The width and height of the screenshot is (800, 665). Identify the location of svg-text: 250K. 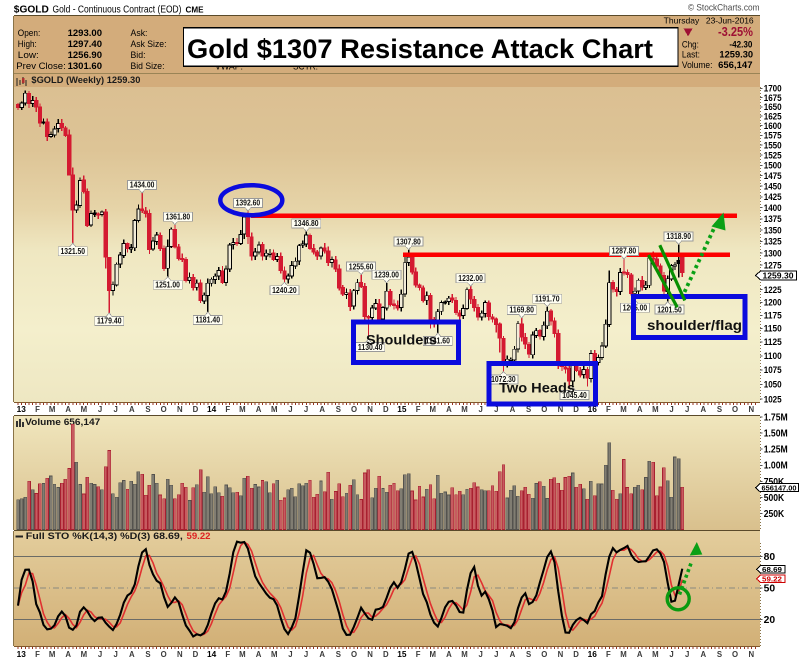
(774, 514).